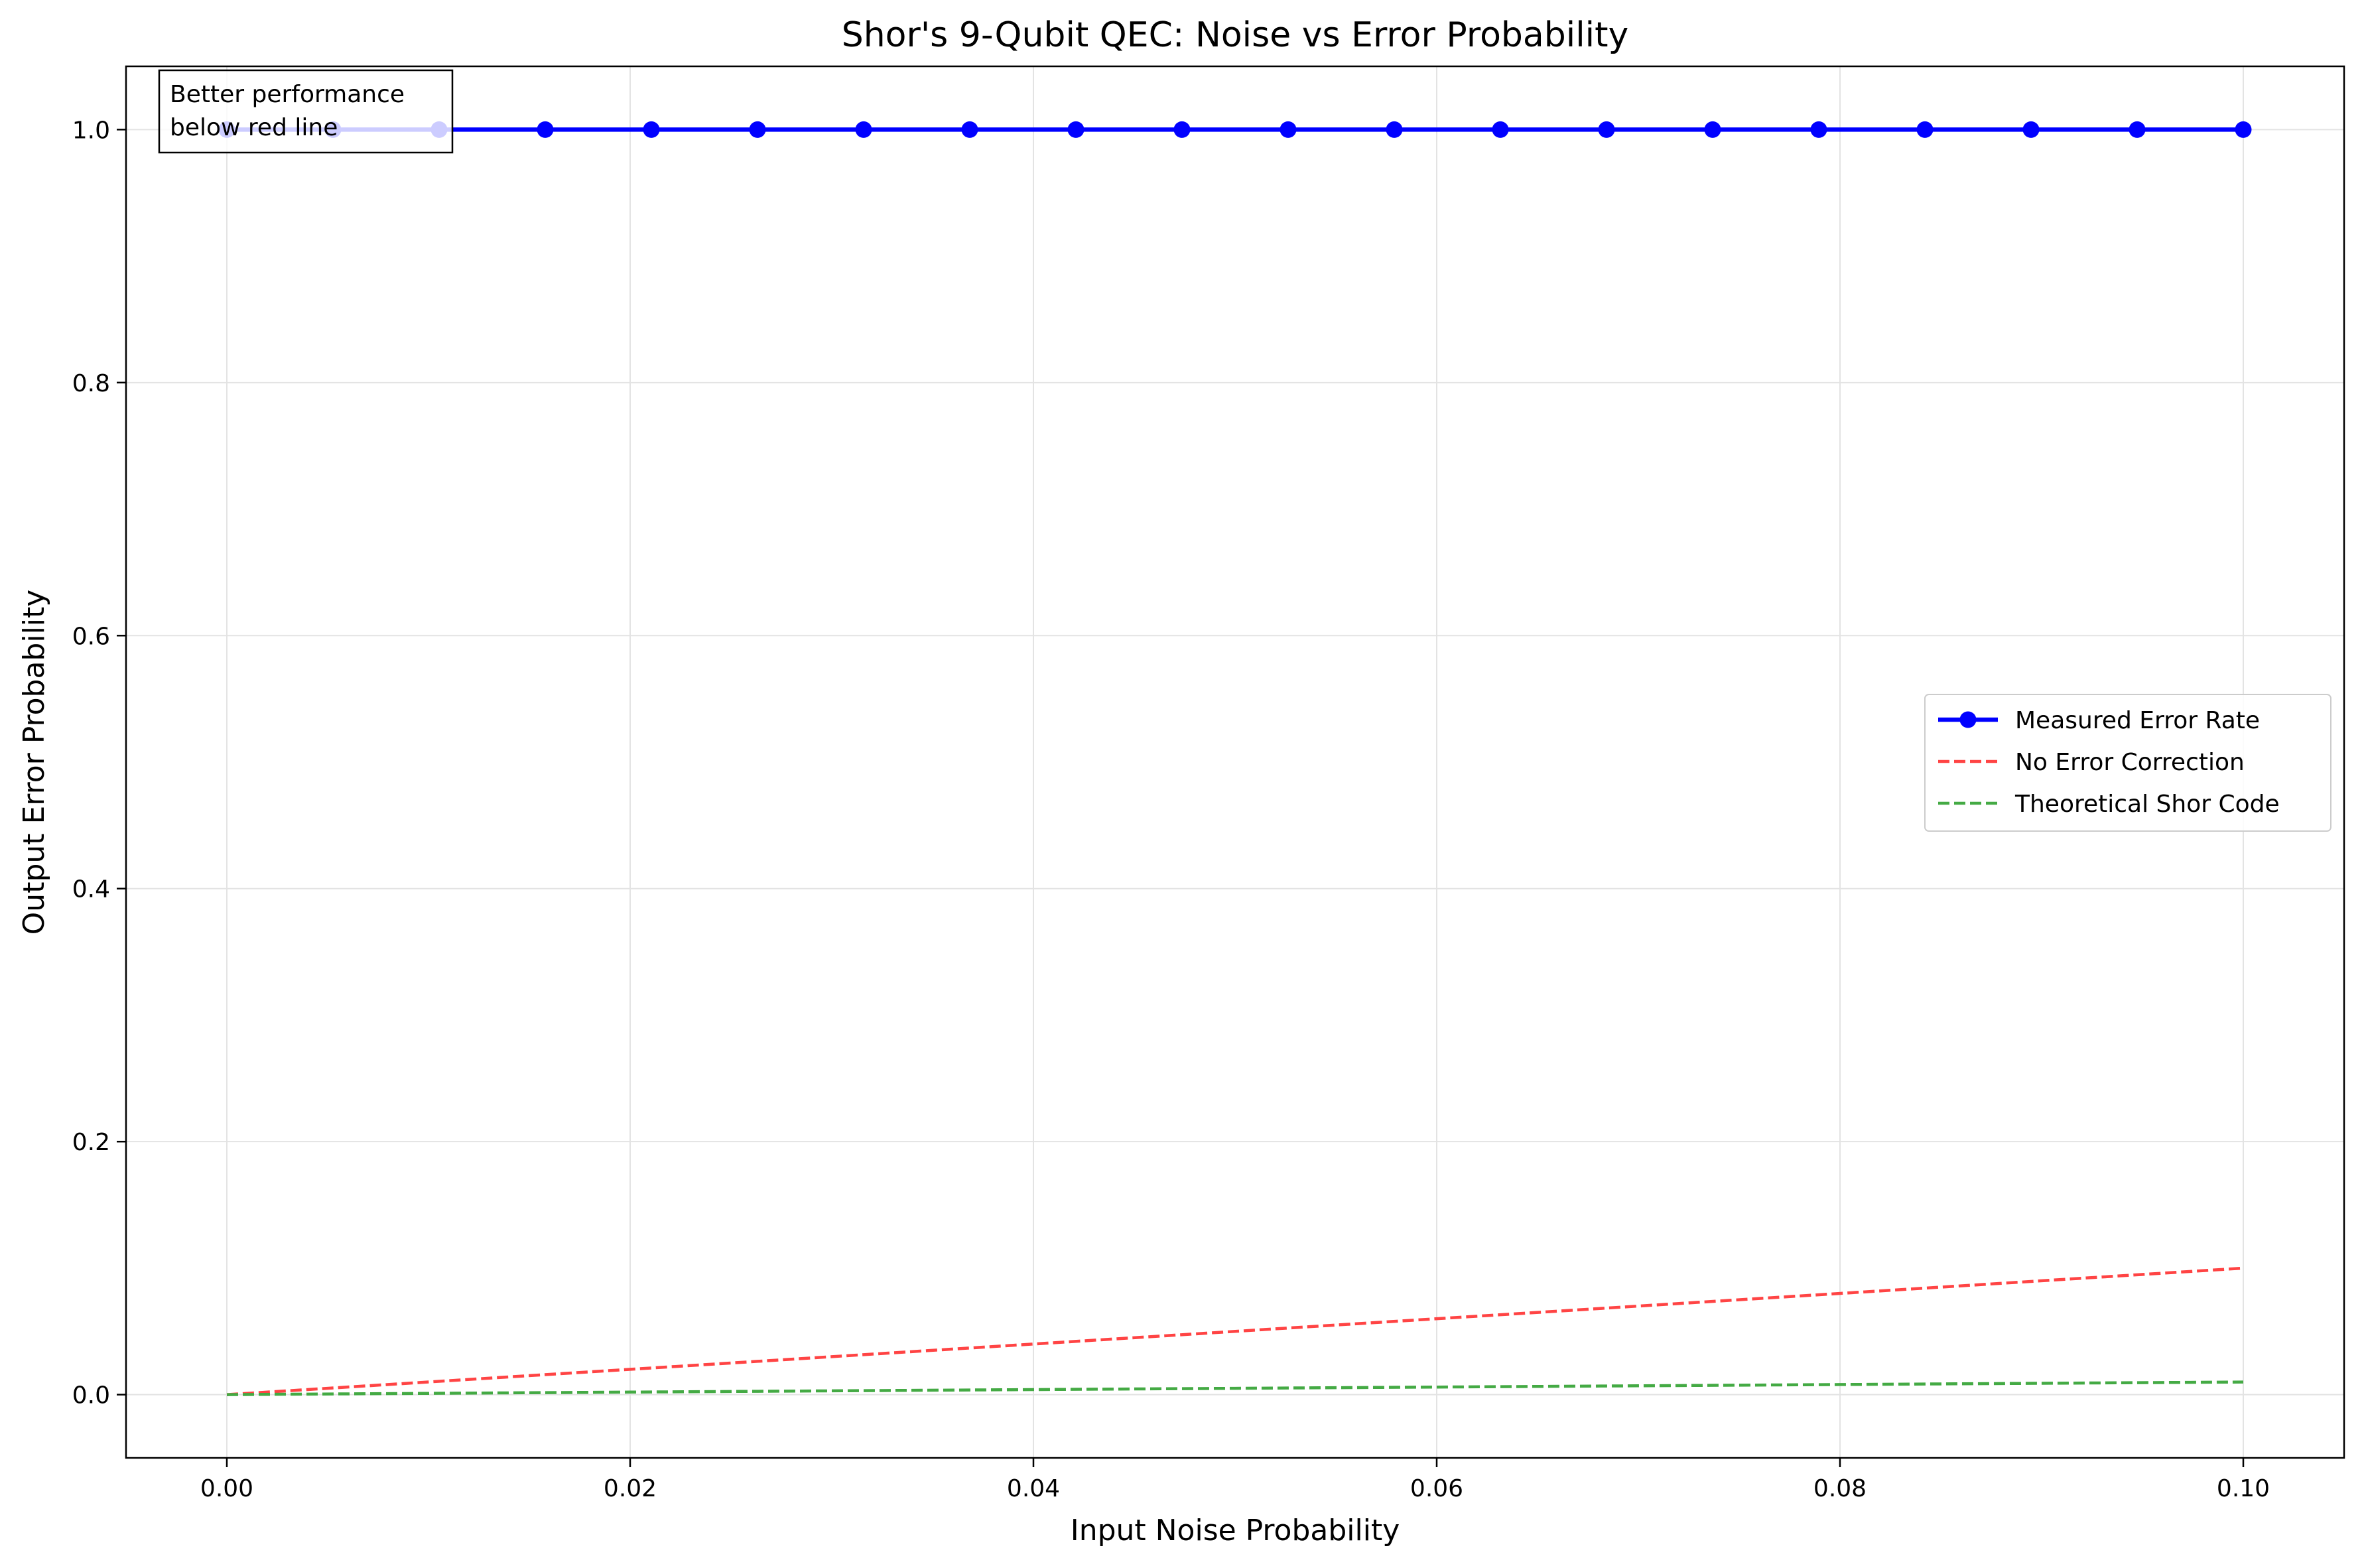 This screenshot has height=1568, width=2364. Describe the element at coordinates (91, 383) in the screenshot. I see `y-tick-label: 0.8` at that location.